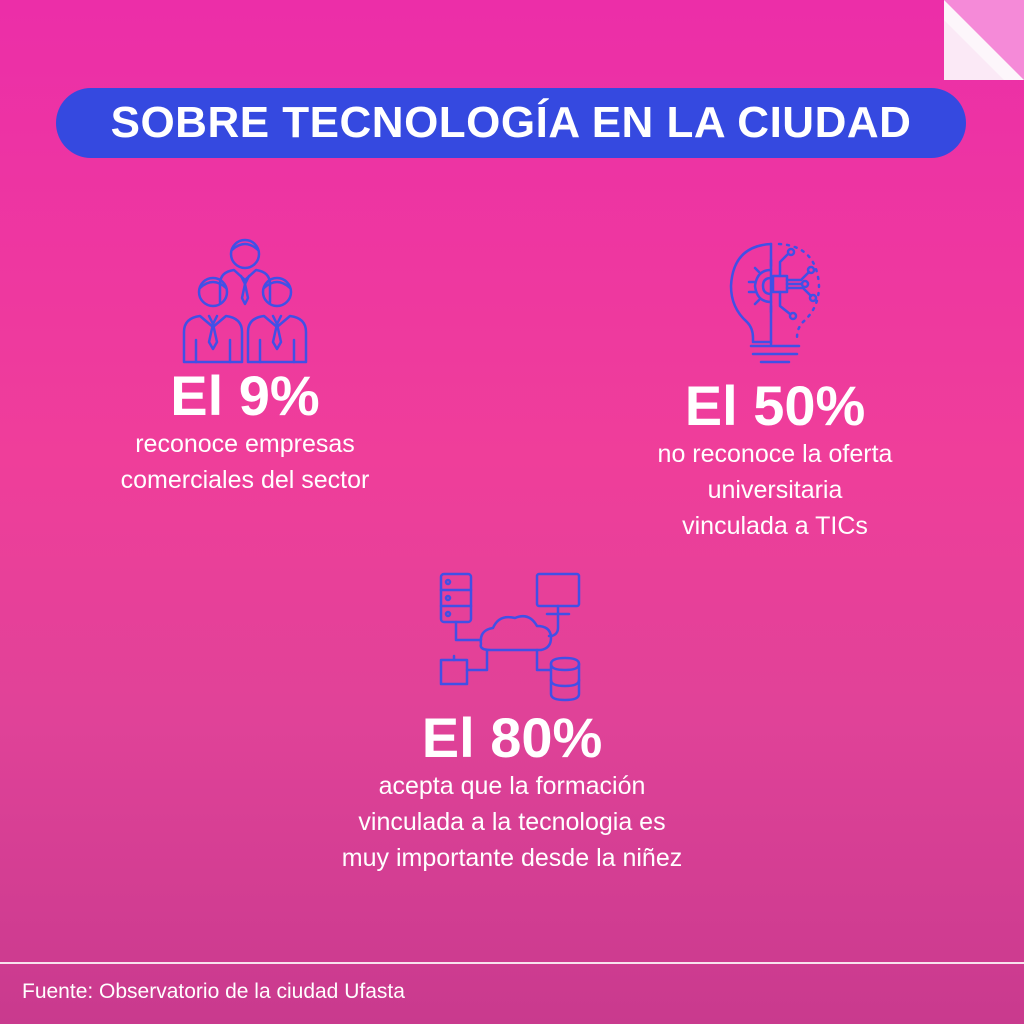  Describe the element at coordinates (245, 444) in the screenshot. I see `stat-description-line: reconoce empresas` at that location.